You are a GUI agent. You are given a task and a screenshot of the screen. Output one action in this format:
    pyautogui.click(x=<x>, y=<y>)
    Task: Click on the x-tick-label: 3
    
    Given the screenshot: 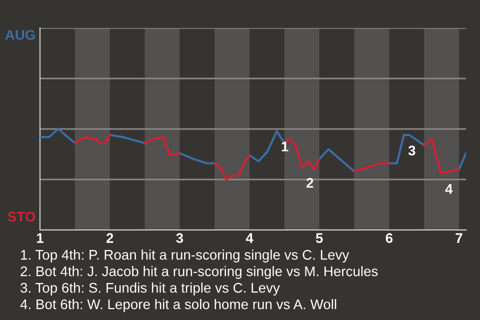 What is the action you would take?
    pyautogui.click(x=180, y=238)
    